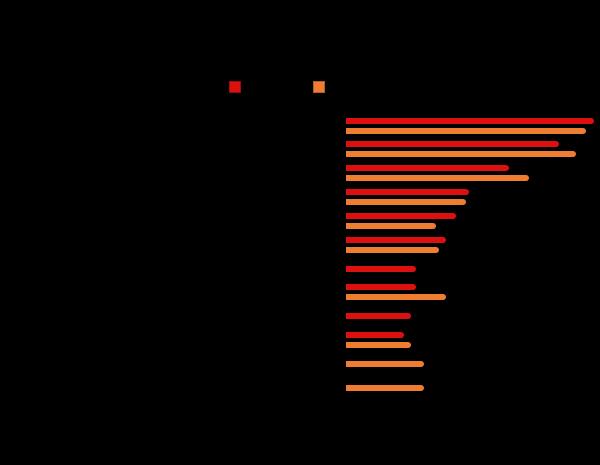 This screenshot has width=600, height=465. I want to click on bar-orange-row10, so click(378, 345).